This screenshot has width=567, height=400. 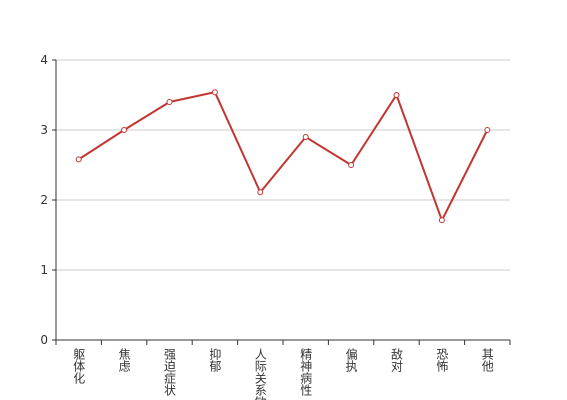 I want to click on x-tick-label: 人际关系敏感, so click(x=260, y=374).